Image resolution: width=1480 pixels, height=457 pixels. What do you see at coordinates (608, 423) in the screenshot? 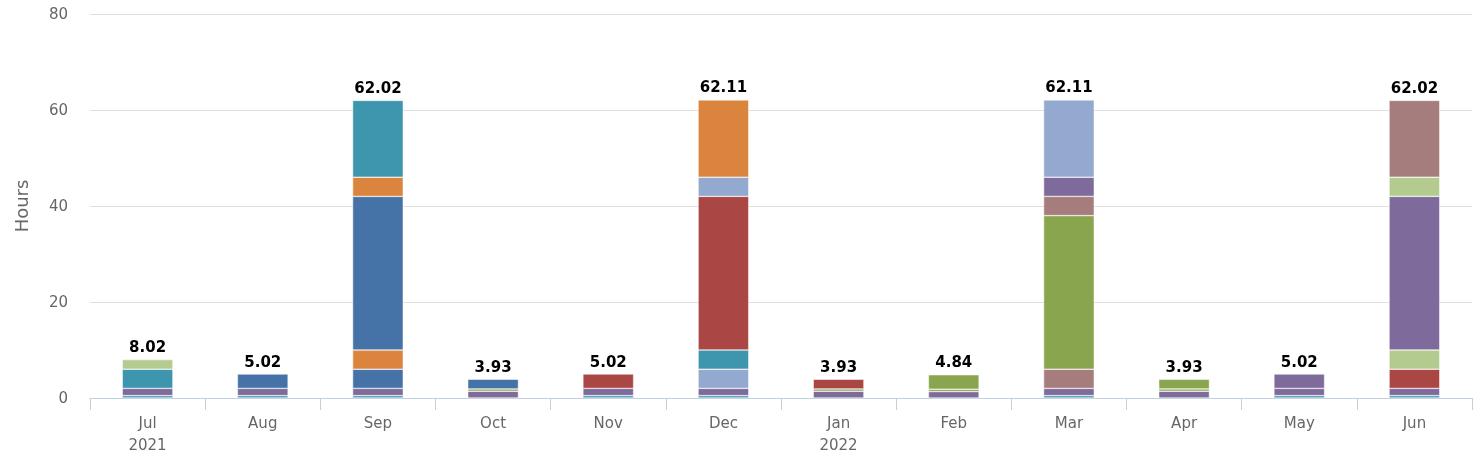
I see `x-tick-label: Nov` at bounding box center [608, 423].